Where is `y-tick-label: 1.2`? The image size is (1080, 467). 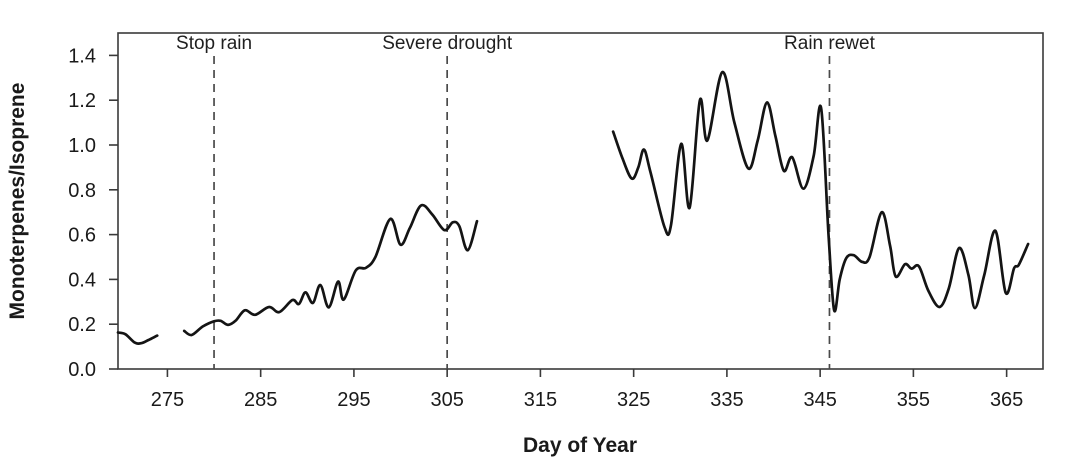 y-tick-label: 1.2 is located at coordinates (82, 101).